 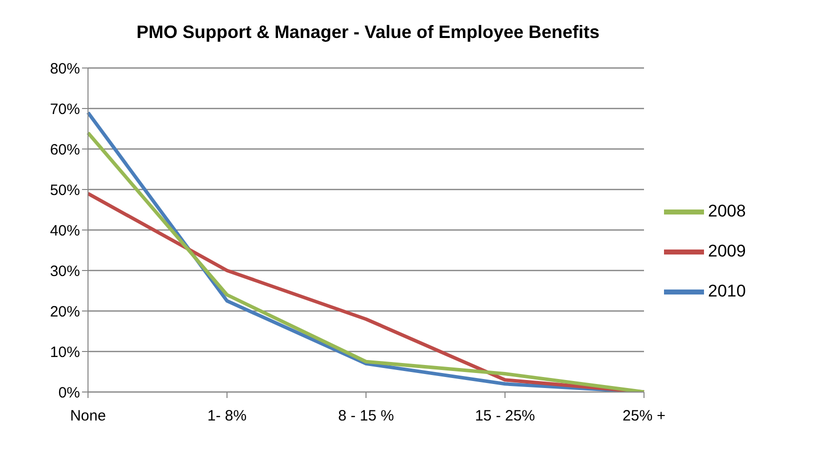 What do you see at coordinates (366, 416) in the screenshot?
I see `x-tick-label: 8 - 15 %` at bounding box center [366, 416].